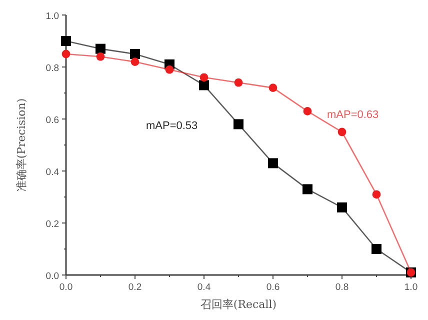 Image resolution: width=428 pixels, height=320 pixels. Describe the element at coordinates (66, 287) in the screenshot. I see `x-tick-label: 0.0` at that location.